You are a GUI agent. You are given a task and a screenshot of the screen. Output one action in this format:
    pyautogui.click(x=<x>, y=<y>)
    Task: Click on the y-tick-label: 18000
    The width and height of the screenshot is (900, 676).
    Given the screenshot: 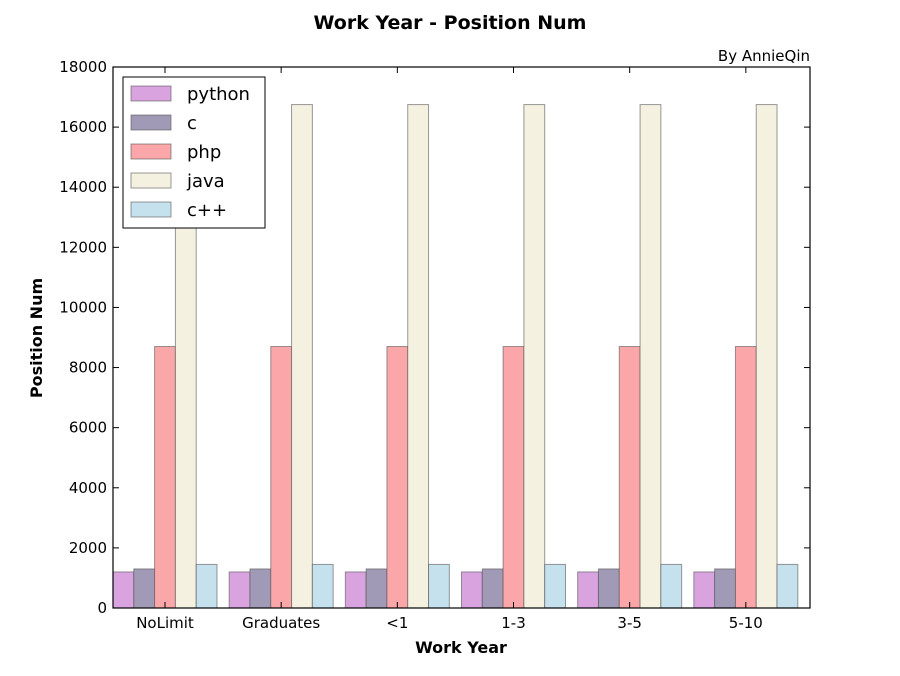 What is the action you would take?
    pyautogui.click(x=83, y=67)
    